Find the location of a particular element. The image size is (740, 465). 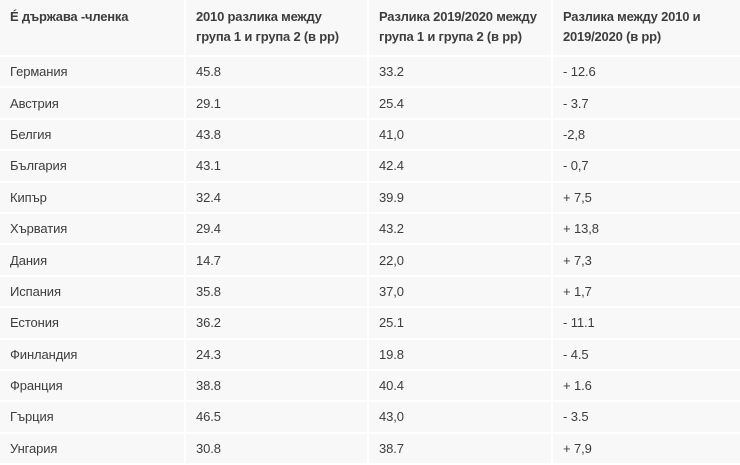

table-row: Унгария 30.8 38.7 + 7,9 is located at coordinates (370, 449).